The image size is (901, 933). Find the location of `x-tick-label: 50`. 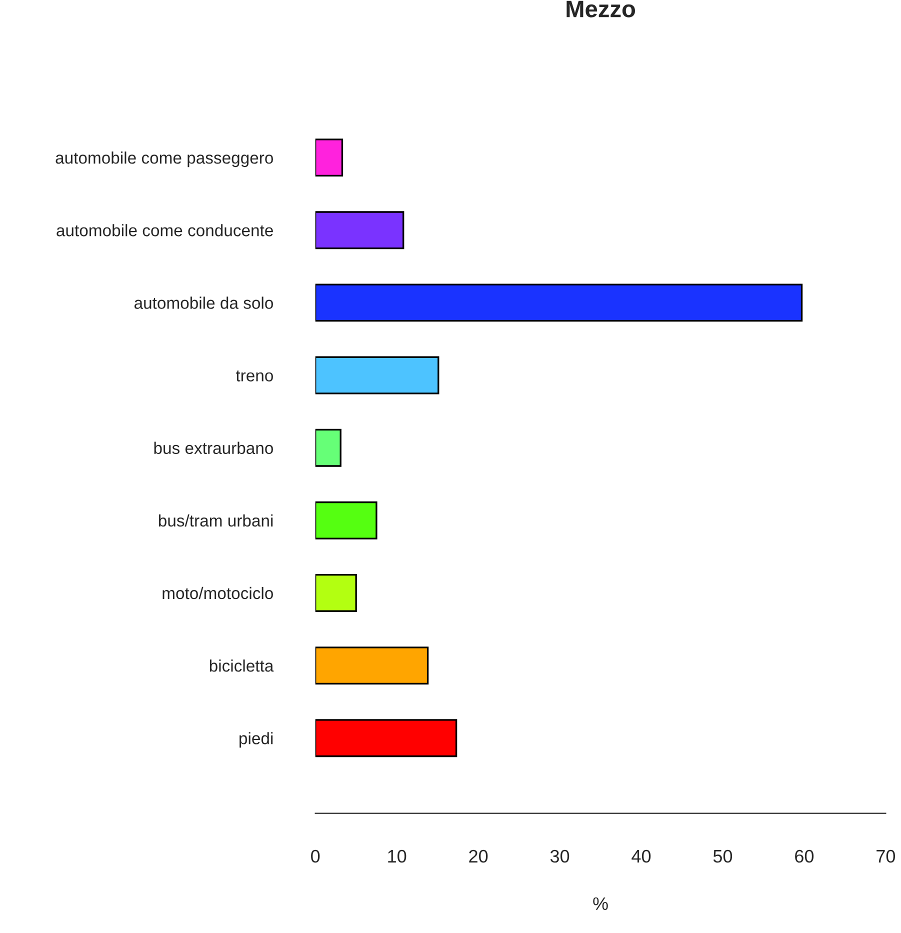

x-tick-label: 50 is located at coordinates (722, 856).